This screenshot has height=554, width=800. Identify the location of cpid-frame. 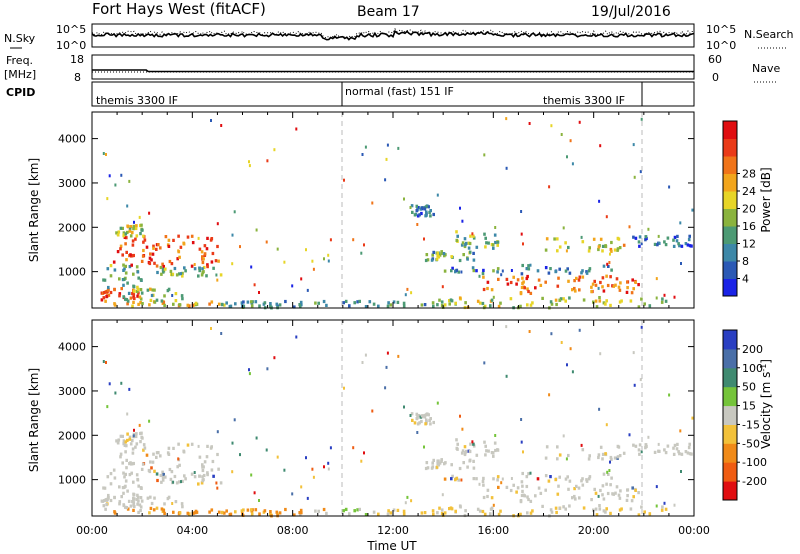
(393, 94).